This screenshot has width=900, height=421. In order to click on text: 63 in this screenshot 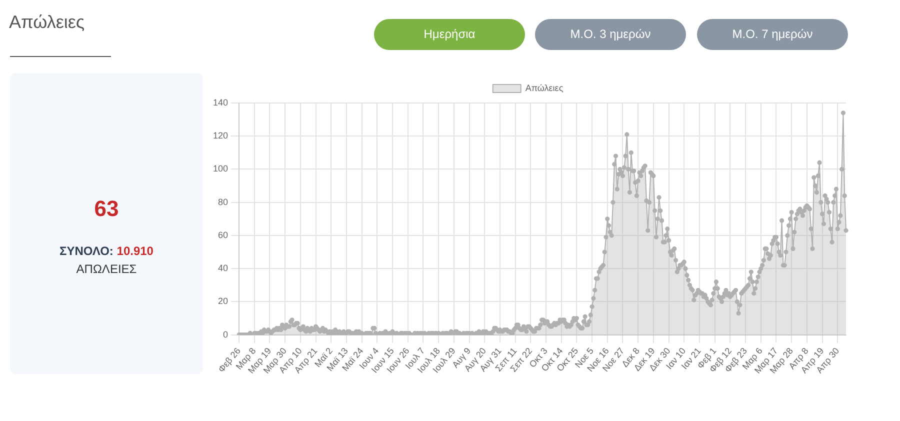, I will do `click(106, 209)`.